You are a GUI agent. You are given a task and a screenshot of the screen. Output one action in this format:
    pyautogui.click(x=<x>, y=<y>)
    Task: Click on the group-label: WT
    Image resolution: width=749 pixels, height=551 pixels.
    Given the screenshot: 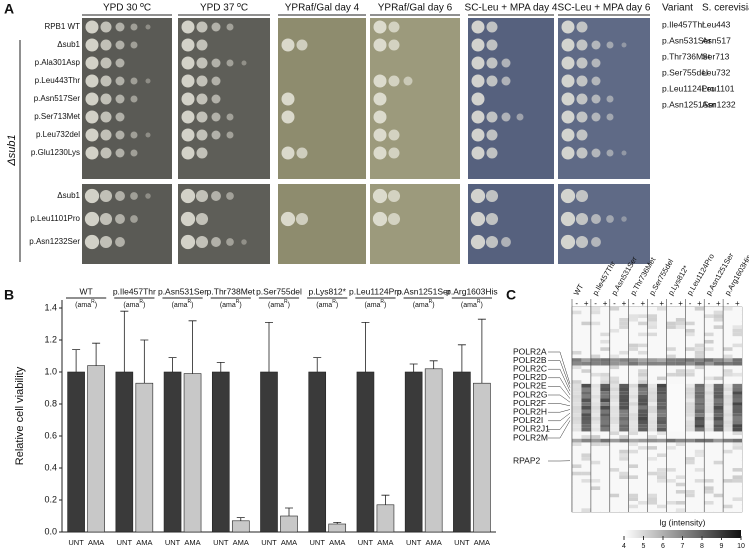 What is the action you would take?
    pyautogui.click(x=86, y=291)
    